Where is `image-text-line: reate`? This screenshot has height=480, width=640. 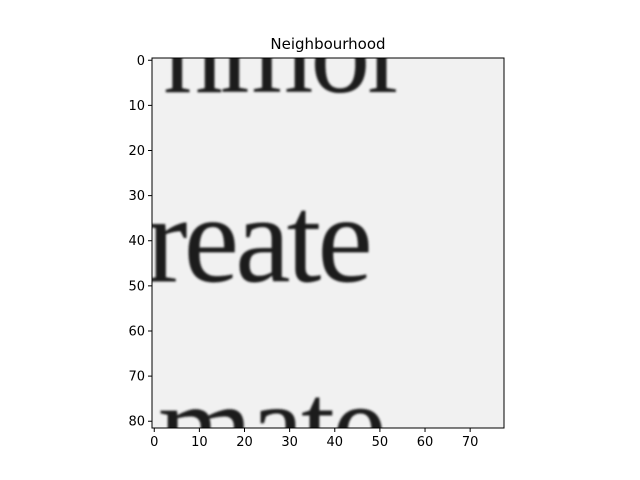
image-text-line: reate is located at coordinates (257, 240).